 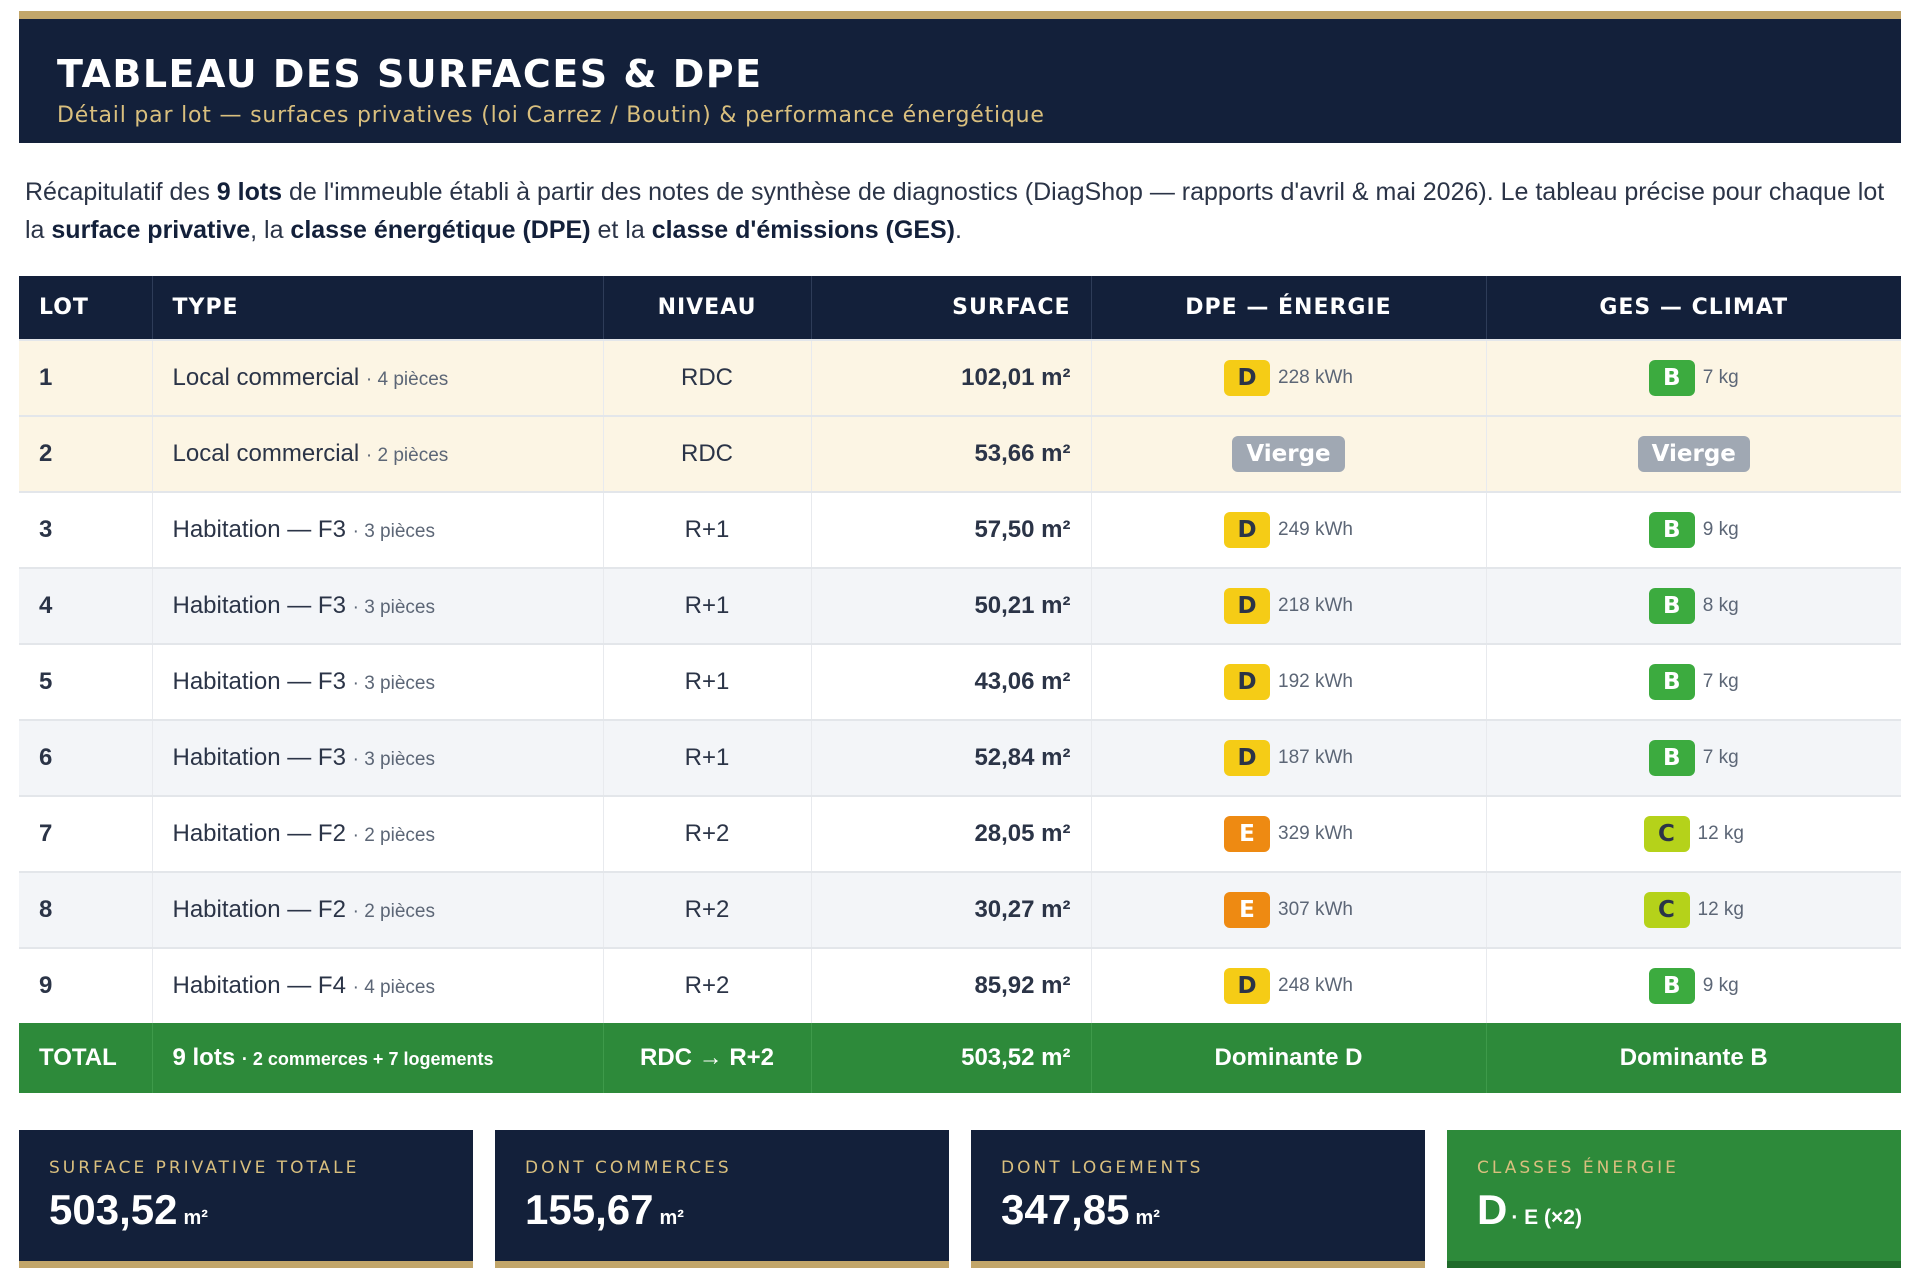 What do you see at coordinates (1720, 985) in the screenshot?
I see `ges-value: 9 kg` at bounding box center [1720, 985].